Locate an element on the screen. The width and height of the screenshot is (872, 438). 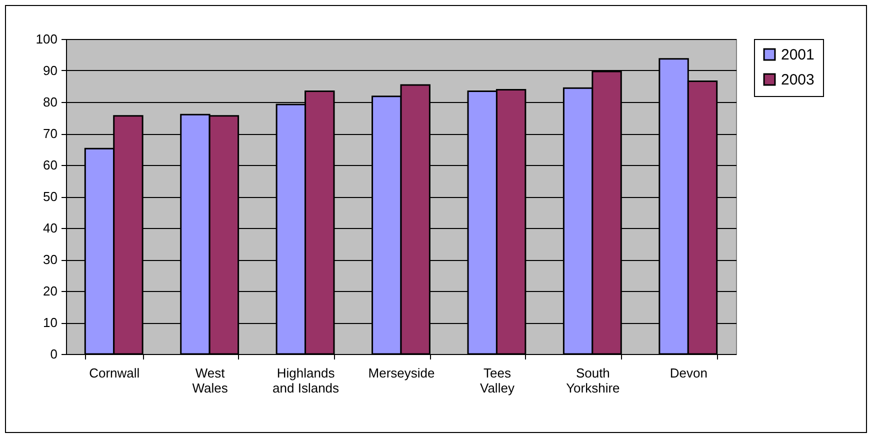
x-tick-label: Highlands and Islands is located at coordinates (306, 381).